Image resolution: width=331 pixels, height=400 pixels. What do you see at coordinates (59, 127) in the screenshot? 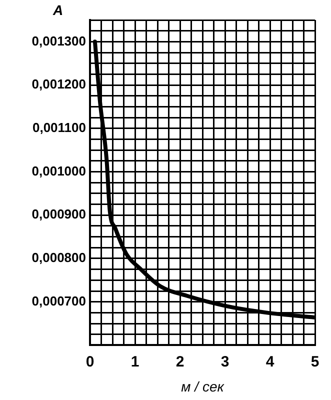
I see `y-tick-label: 0,001100` at bounding box center [59, 127].